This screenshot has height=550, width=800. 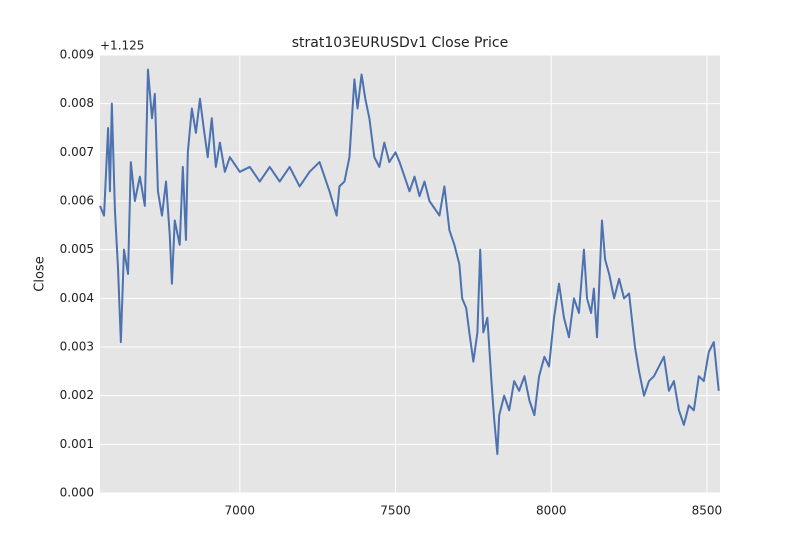 I want to click on y-tick-label: 0.004, so click(x=77, y=298).